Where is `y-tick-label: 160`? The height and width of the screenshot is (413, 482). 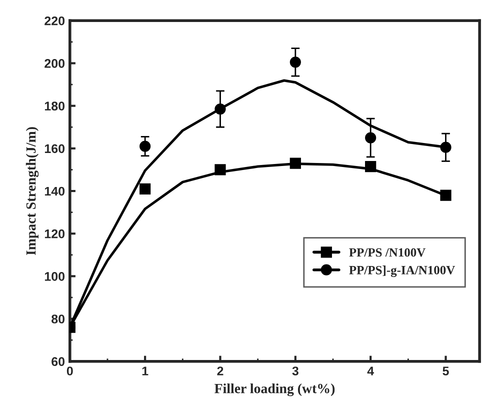 y-tick-label: 160 is located at coordinates (54, 149).